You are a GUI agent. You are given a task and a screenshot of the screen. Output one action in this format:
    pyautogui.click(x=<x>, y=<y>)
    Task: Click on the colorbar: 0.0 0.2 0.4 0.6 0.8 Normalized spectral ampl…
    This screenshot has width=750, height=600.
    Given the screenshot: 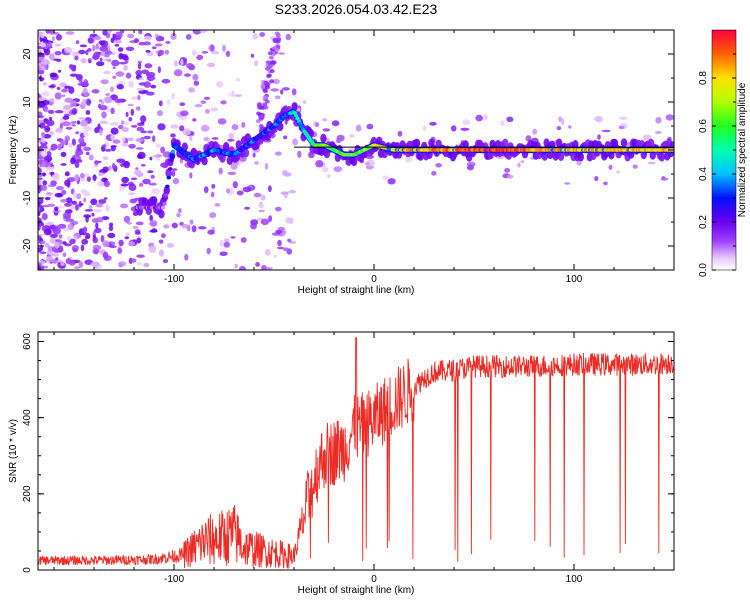 What is the action you would take?
    pyautogui.click(x=723, y=153)
    